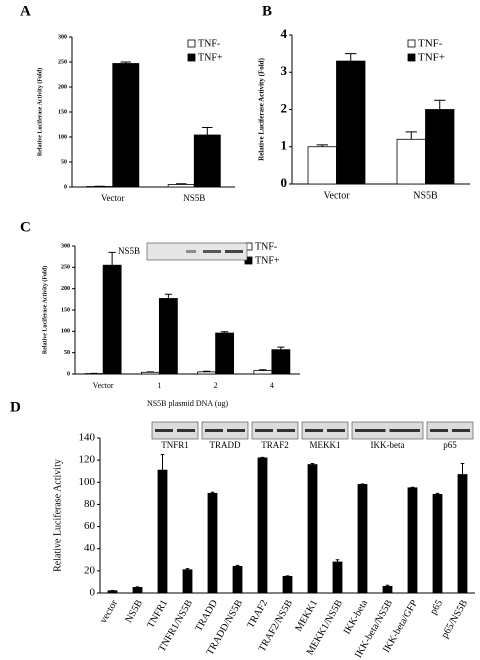 This screenshot has height=660, width=480. I want to click on y-tick-label: 3, so click(284, 70).